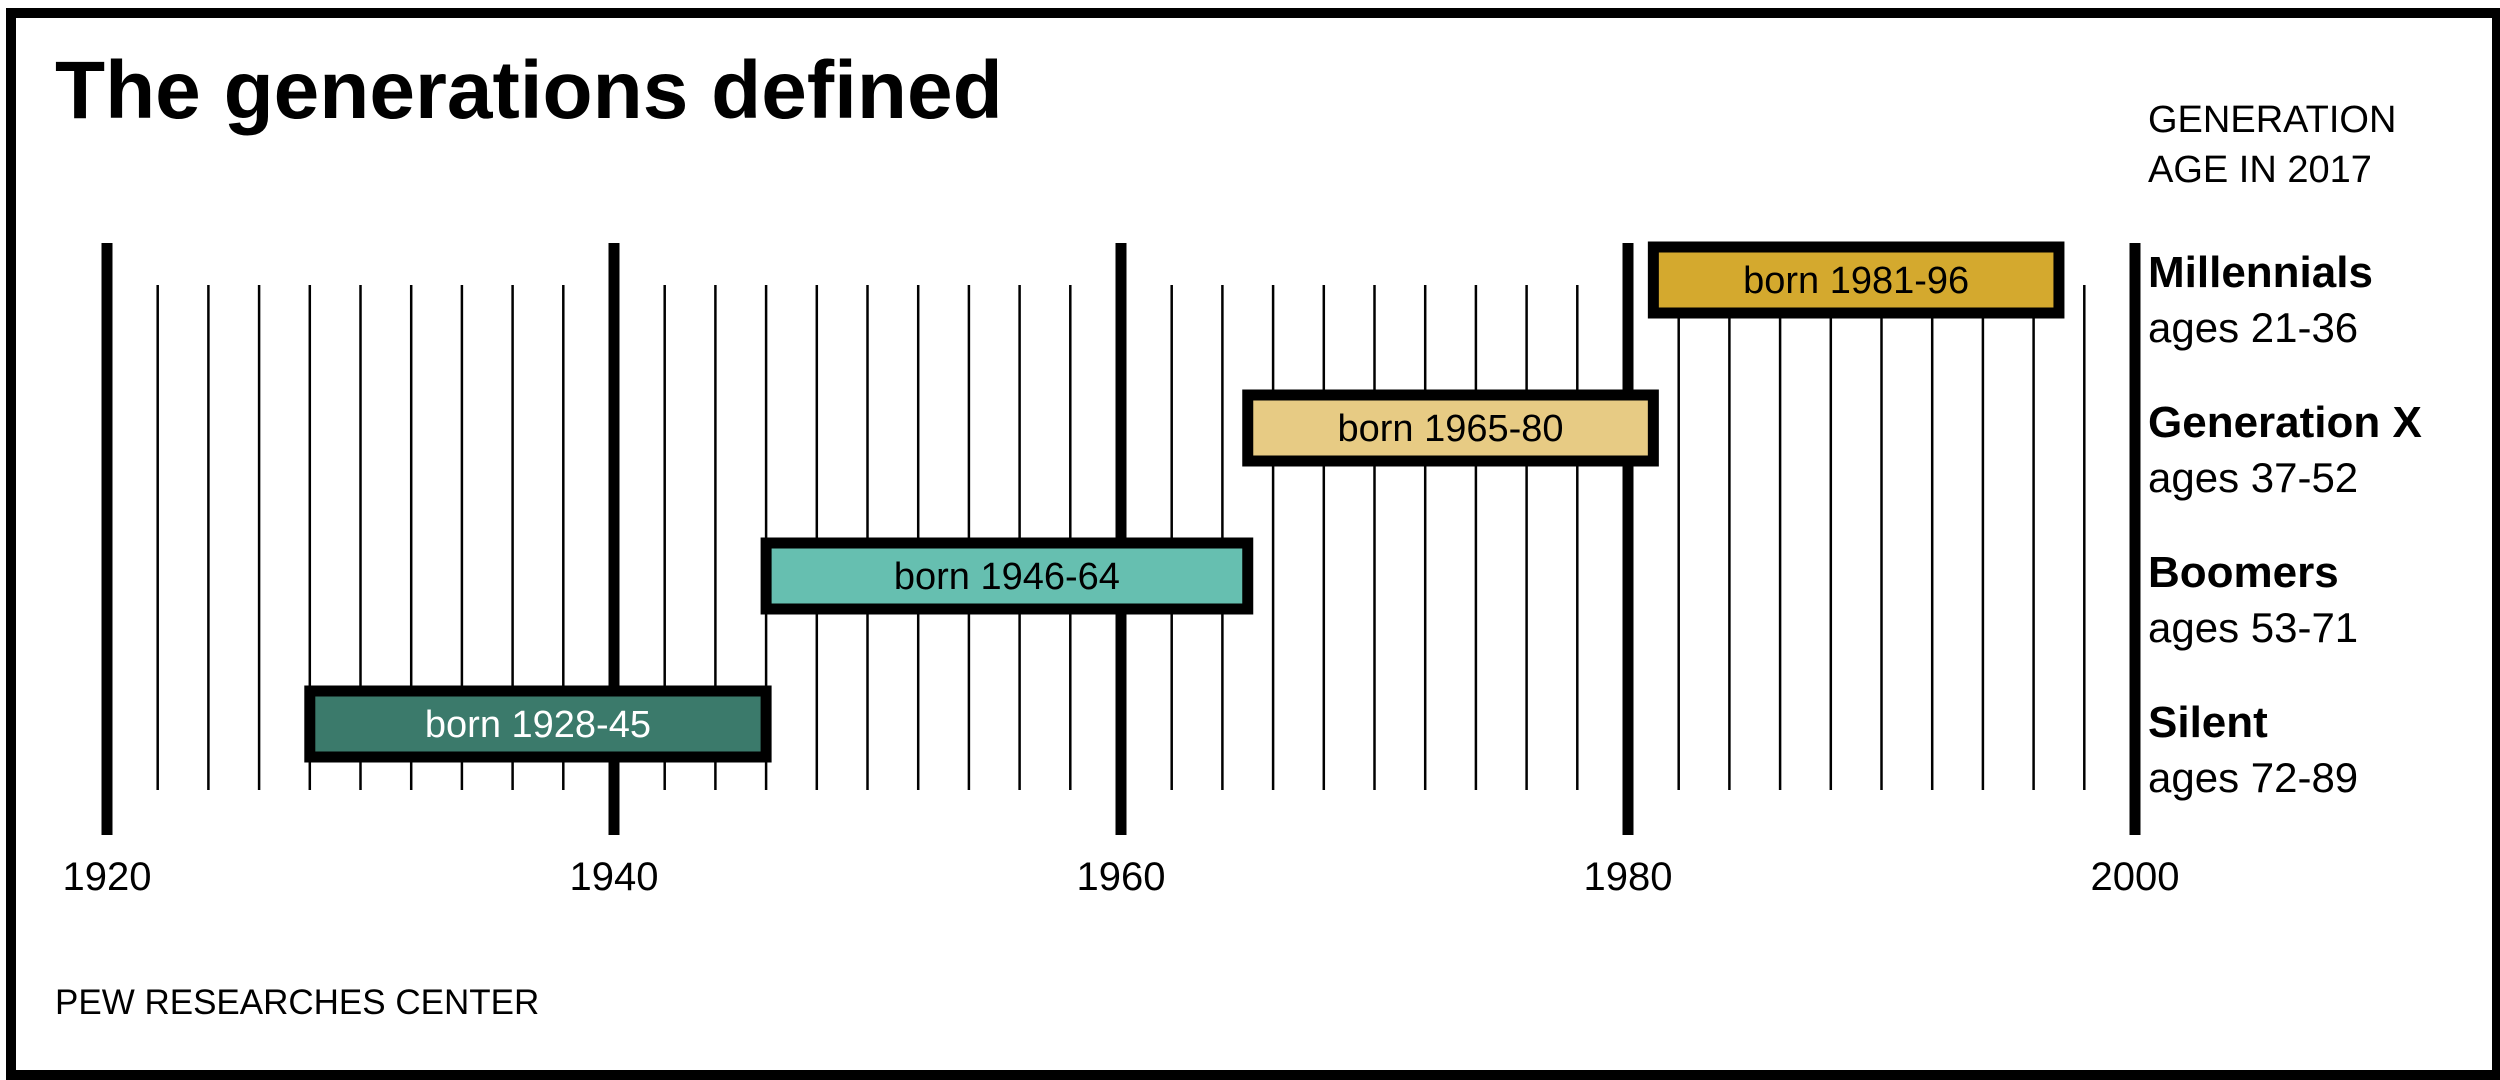  What do you see at coordinates (529, 90) in the screenshot?
I see `chart-title: The generations defined` at bounding box center [529, 90].